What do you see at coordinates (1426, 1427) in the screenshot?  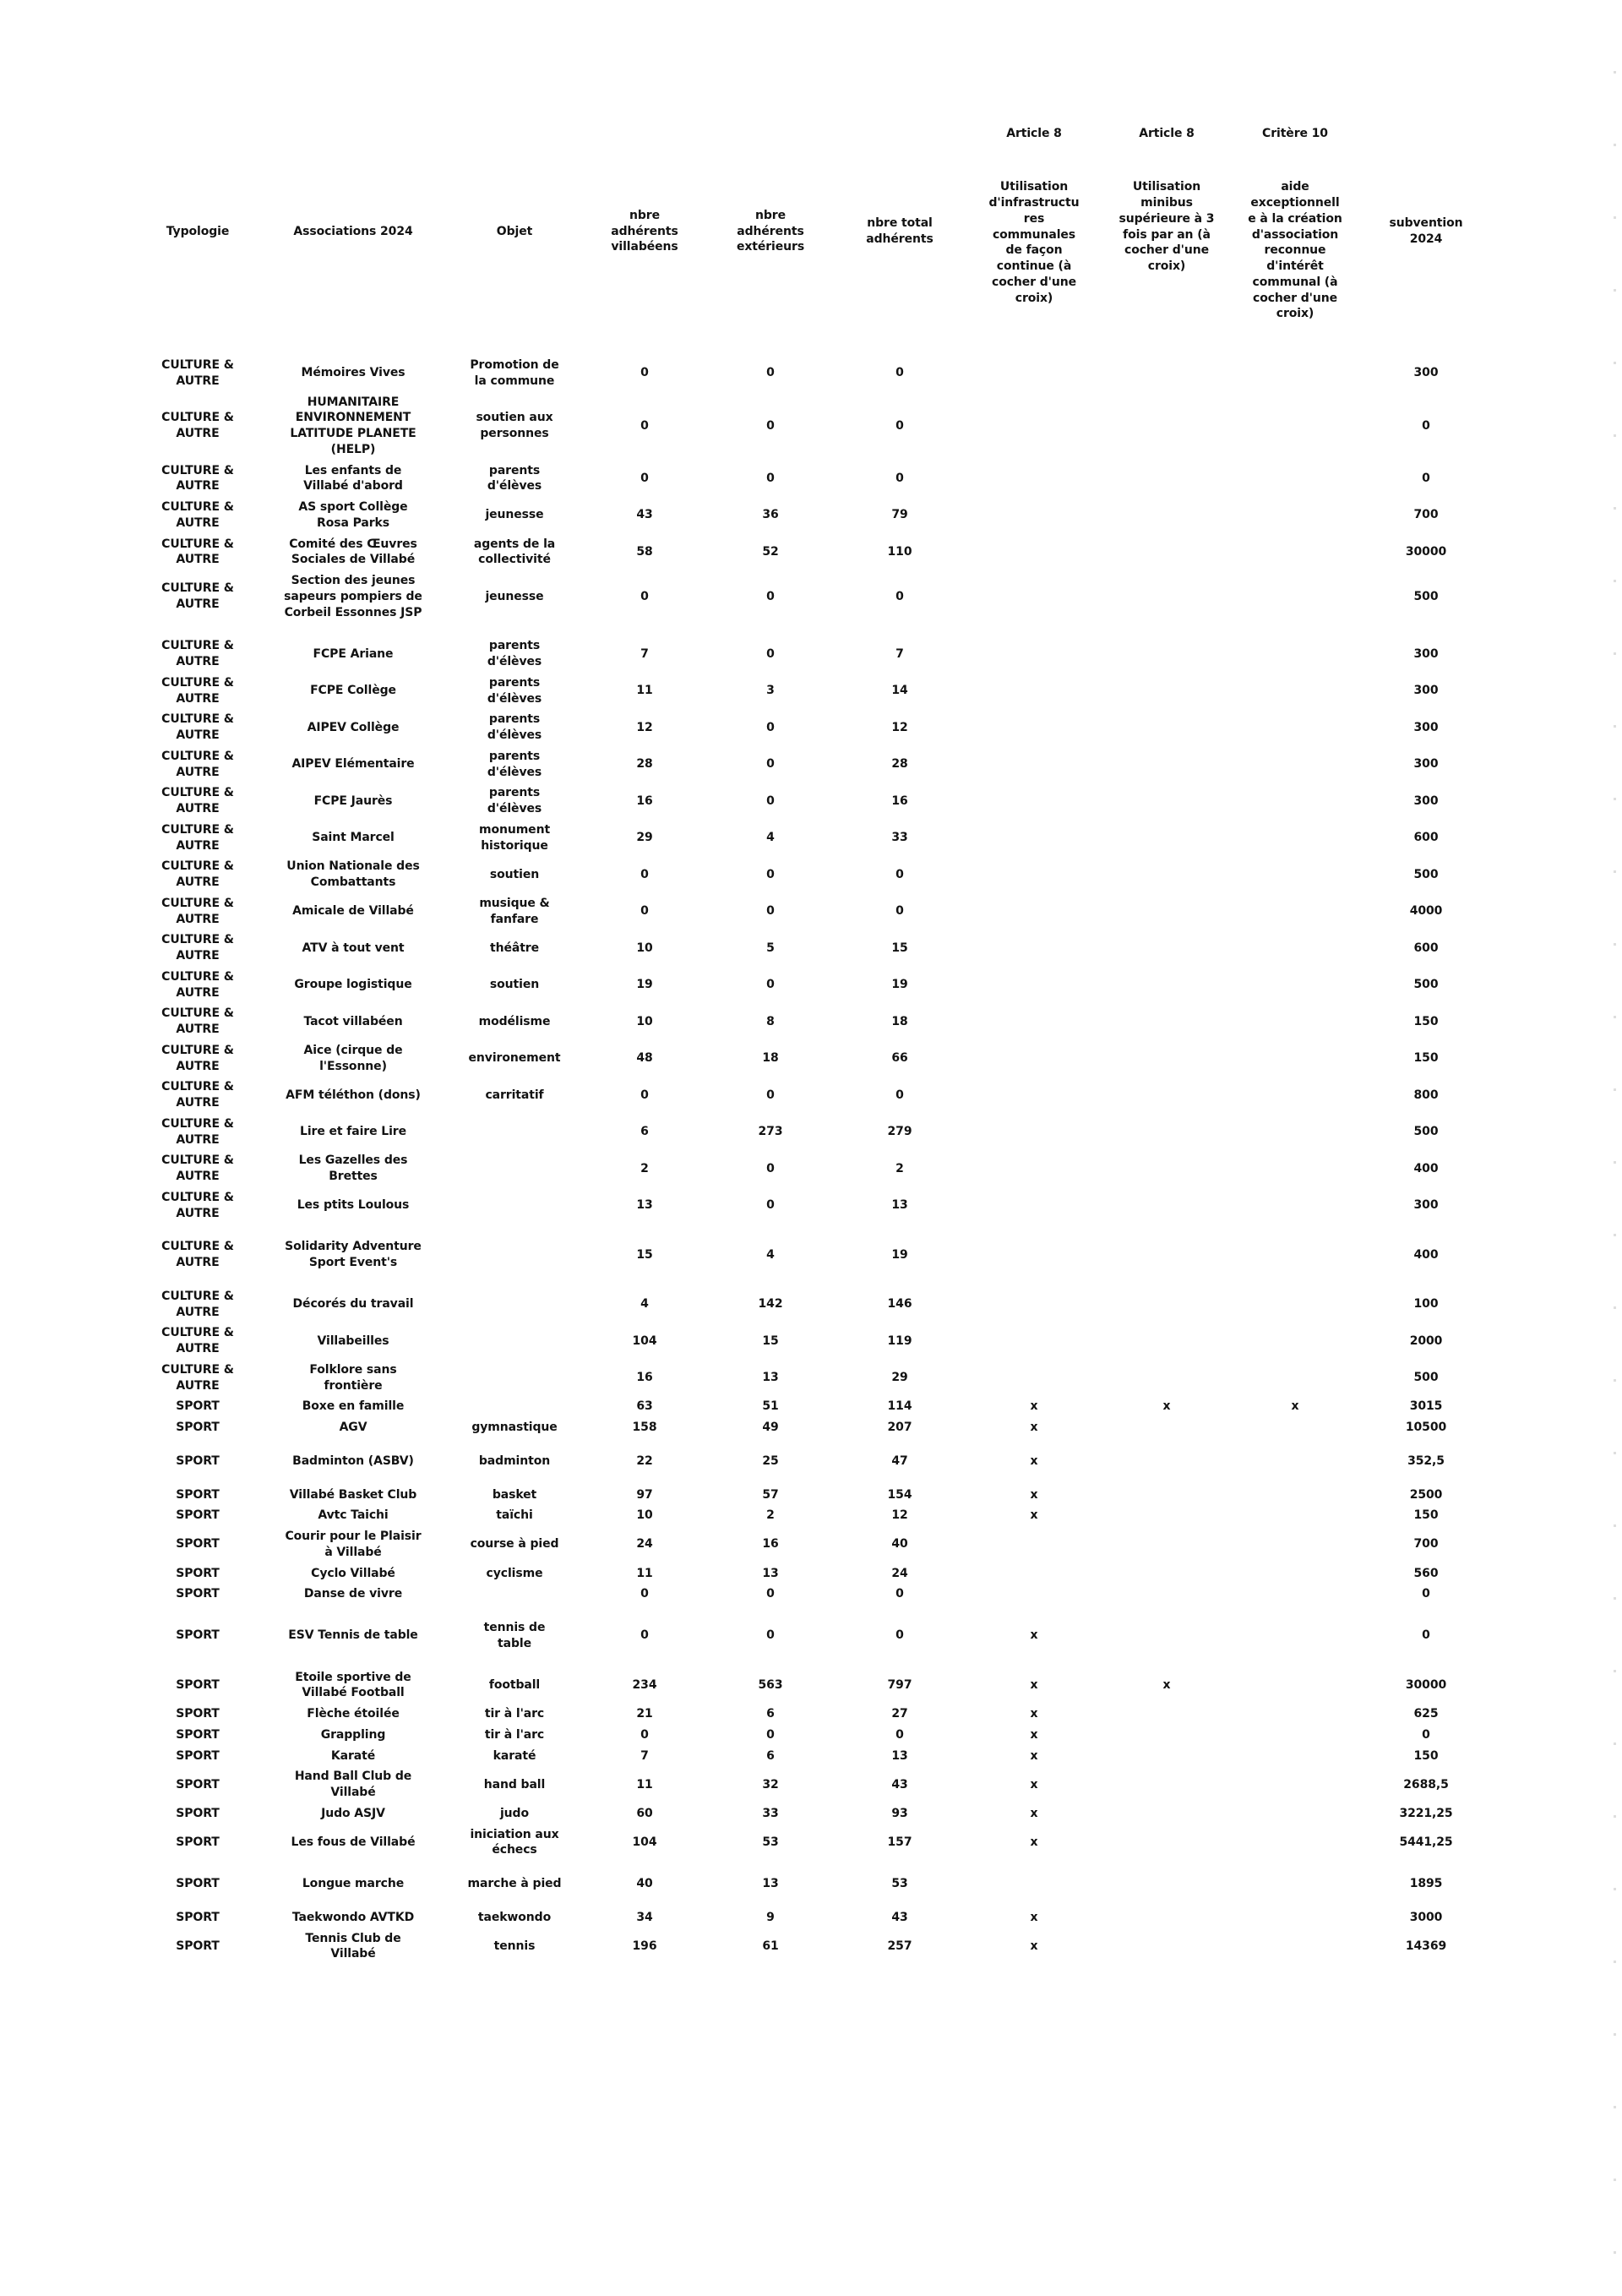 I see `cell-subvention: 10500` at bounding box center [1426, 1427].